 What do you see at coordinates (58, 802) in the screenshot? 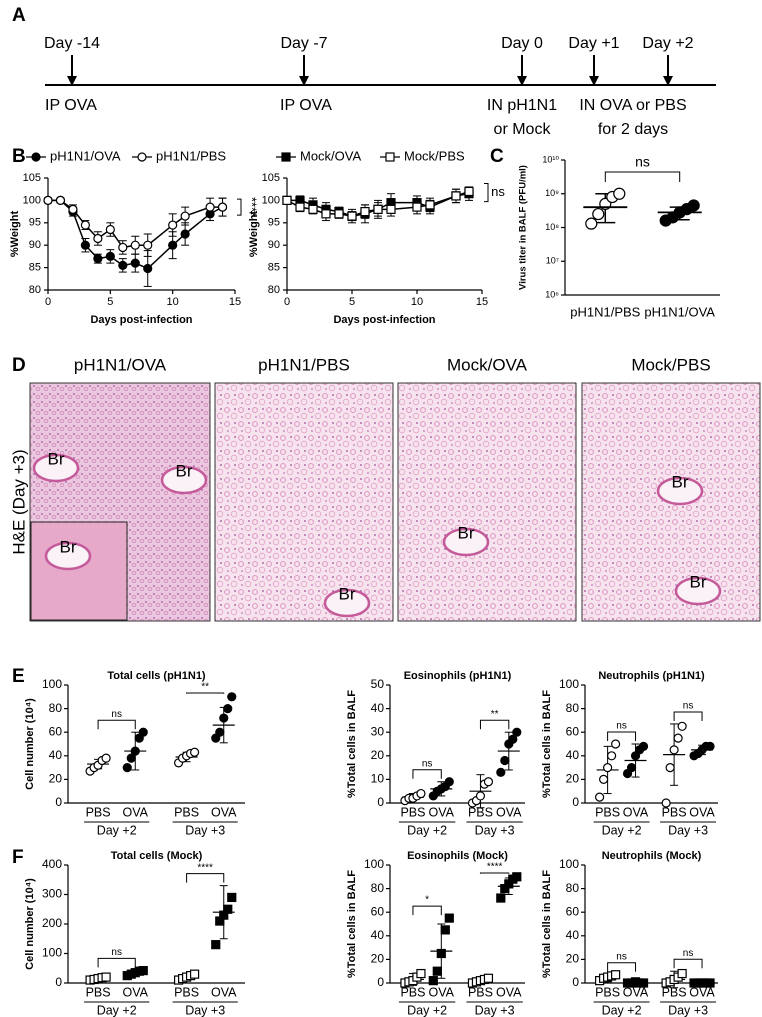
I see `y-tick-label: 0` at bounding box center [58, 802].